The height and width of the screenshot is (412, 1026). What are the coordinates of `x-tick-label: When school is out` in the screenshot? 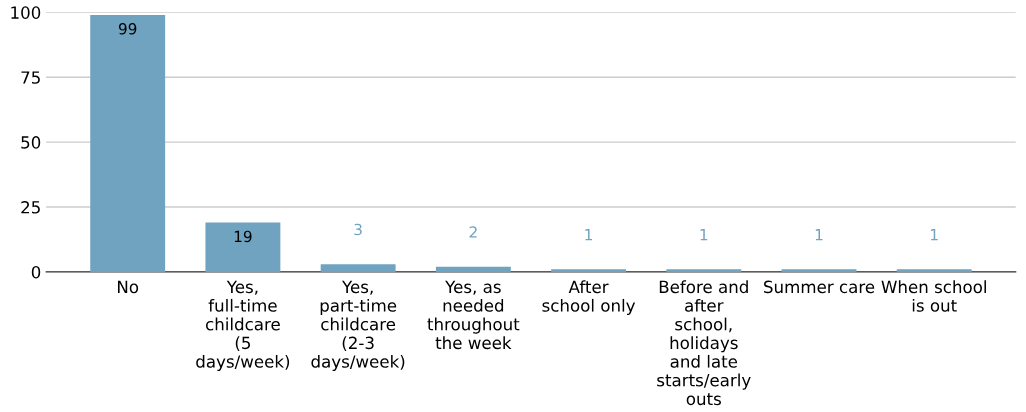 It's located at (933, 296).